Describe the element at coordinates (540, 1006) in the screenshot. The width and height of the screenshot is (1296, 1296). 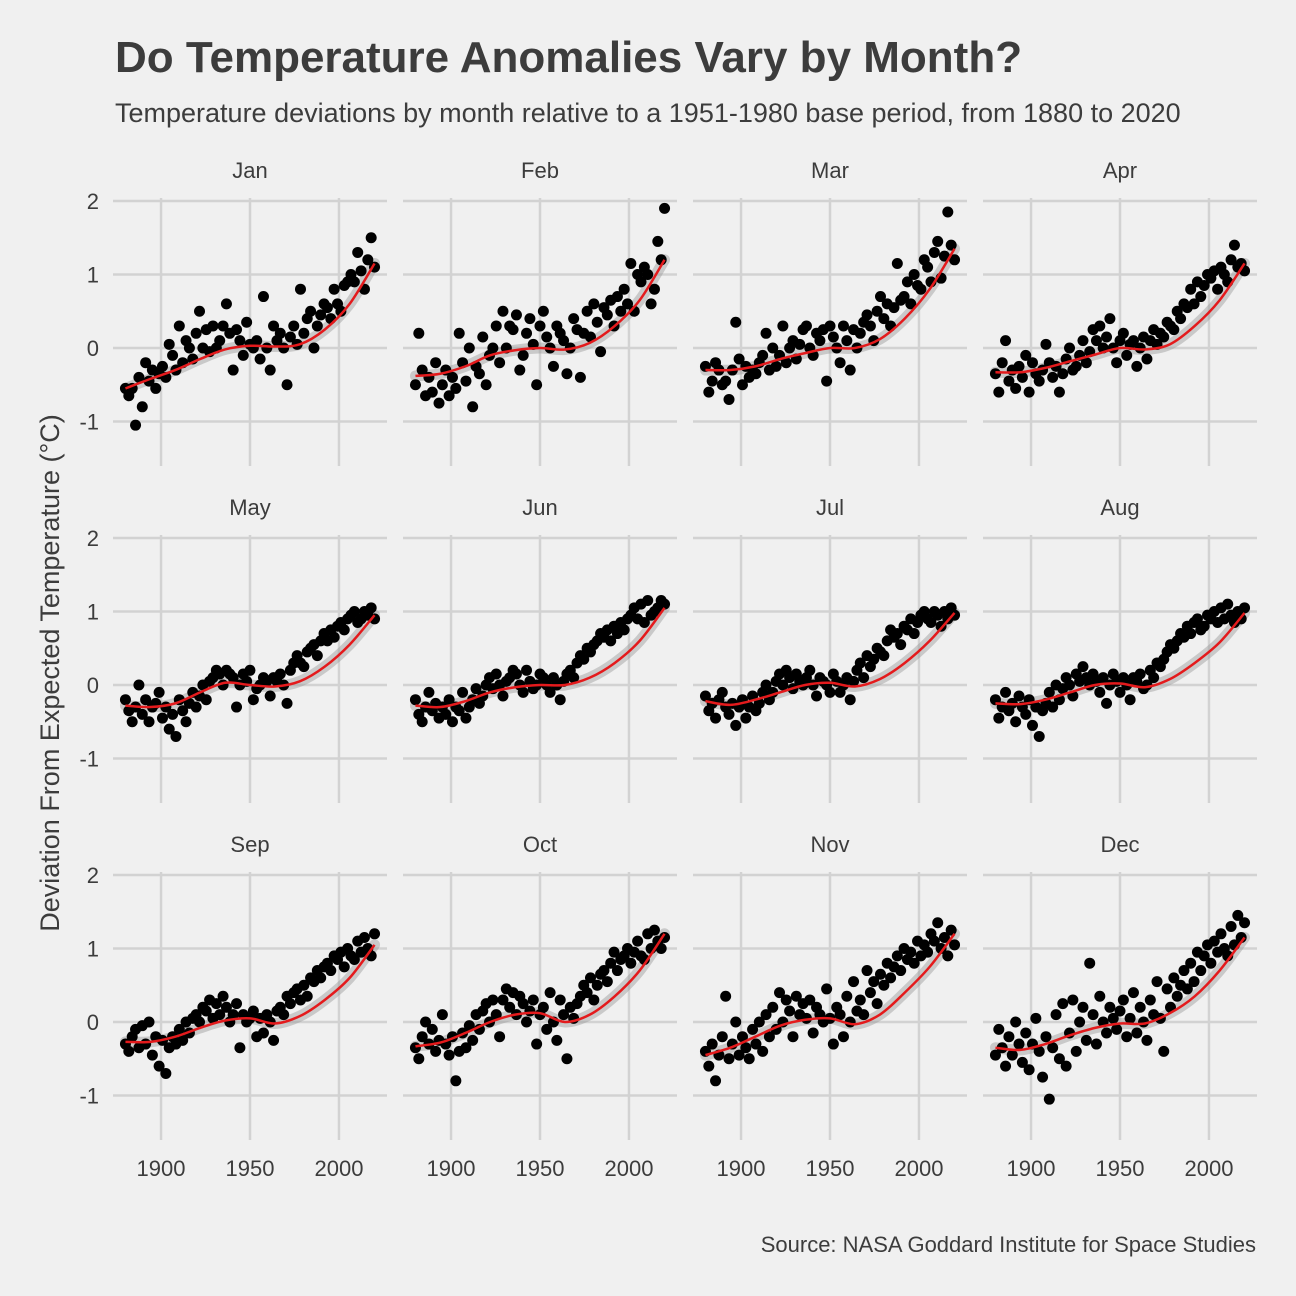
I see `facet-panel-oct: Oct 1900 1950 2000` at that location.